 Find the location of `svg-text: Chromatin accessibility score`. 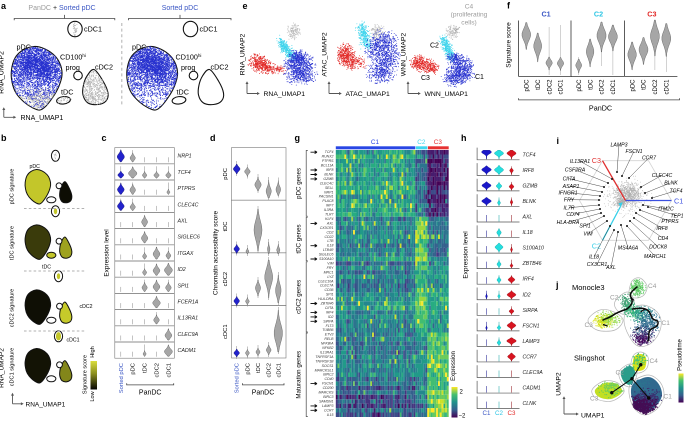

svg-text: Chromatin accessibility score is located at coordinates (216, 253).